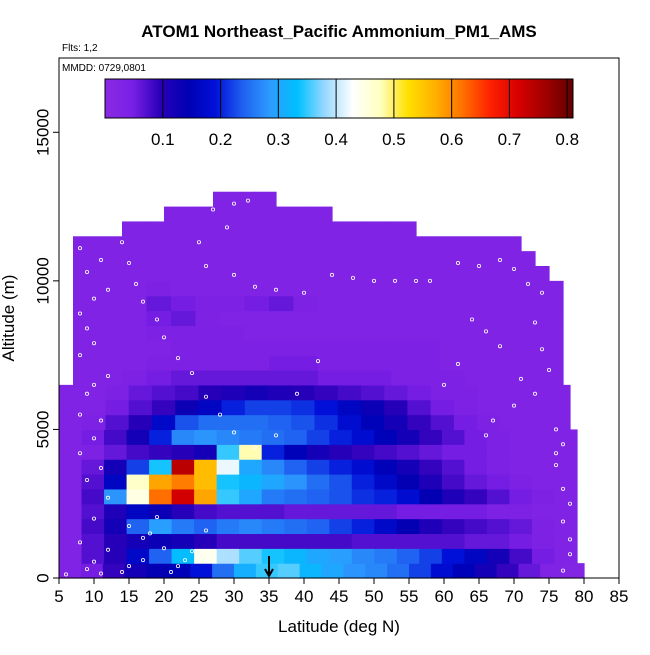 The image size is (650, 655). Describe the element at coordinates (619, 596) in the screenshot. I see `x-tick-label: 85` at that location.